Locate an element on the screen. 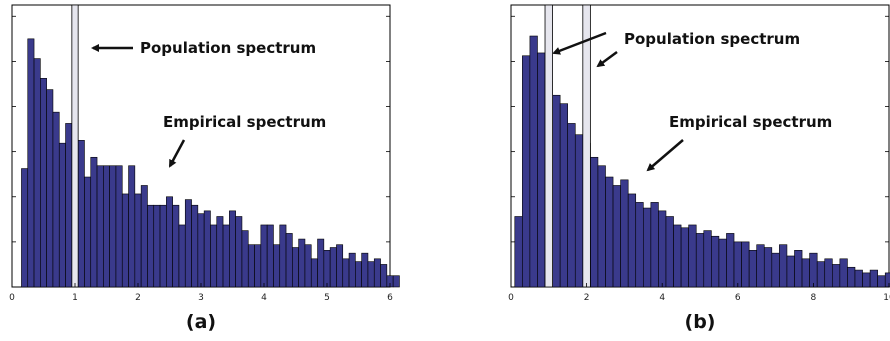  x-tick-label: 10 is located at coordinates (886, 298).